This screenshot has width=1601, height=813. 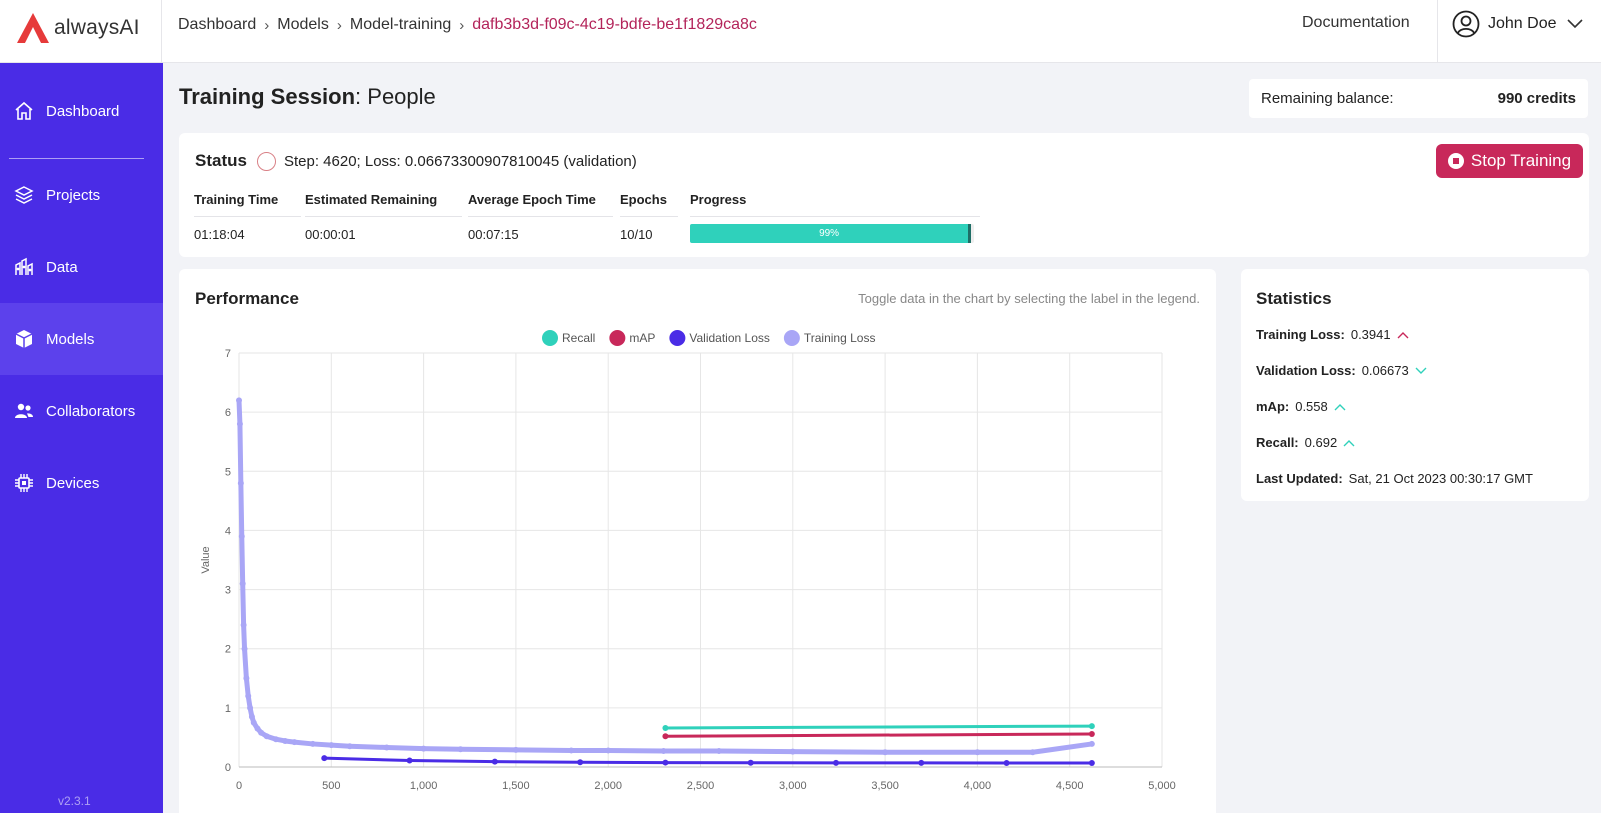 I want to click on sidebar-item-label: Devices, so click(x=73, y=483).